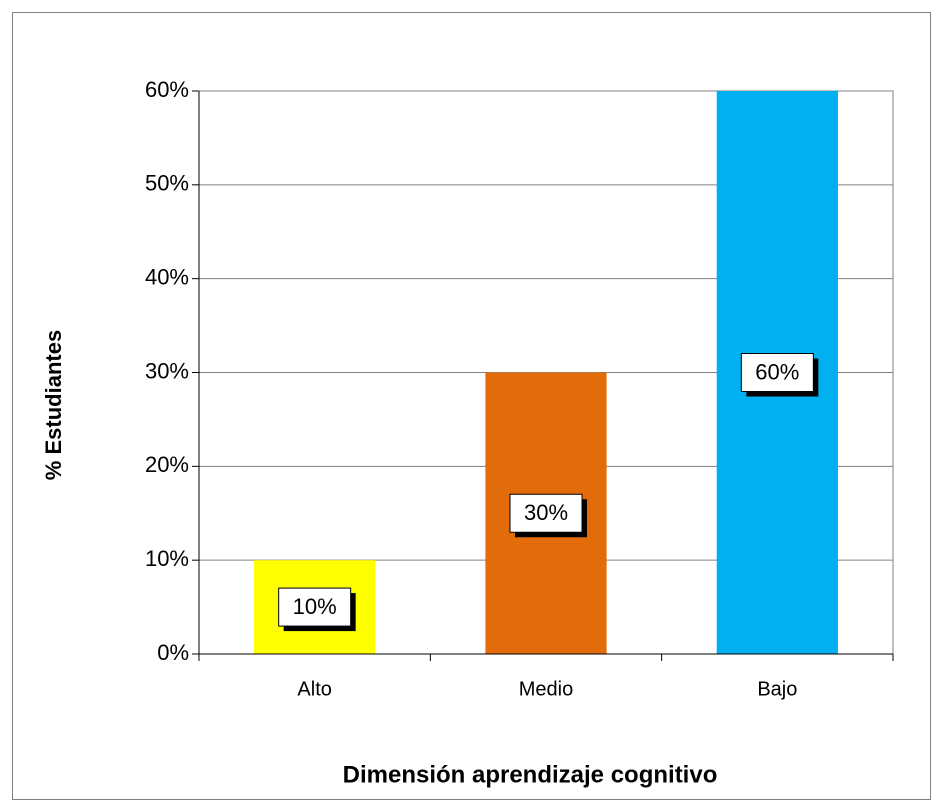 This screenshot has width=943, height=812. I want to click on y-tick-label: 30%, so click(167, 370).